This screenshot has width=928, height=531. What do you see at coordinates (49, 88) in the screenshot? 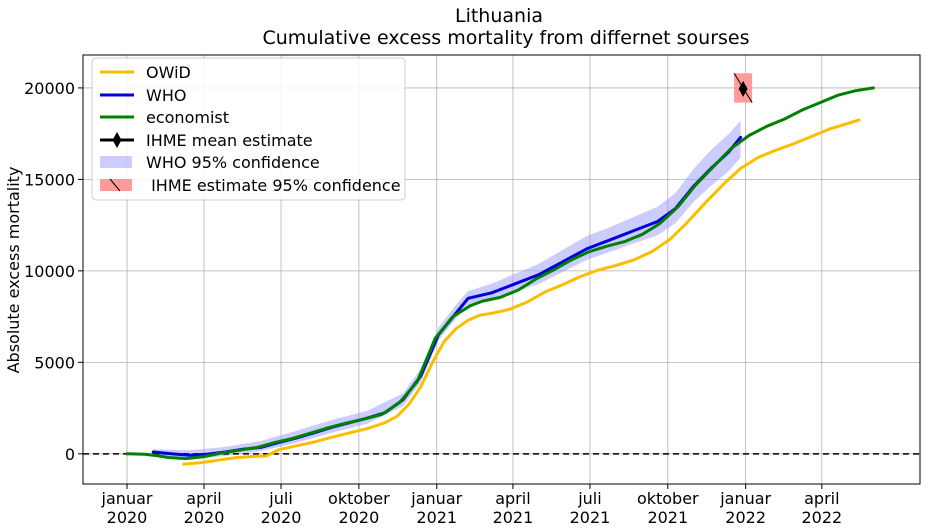
I see `y-tick-label-4: 20000` at bounding box center [49, 88].